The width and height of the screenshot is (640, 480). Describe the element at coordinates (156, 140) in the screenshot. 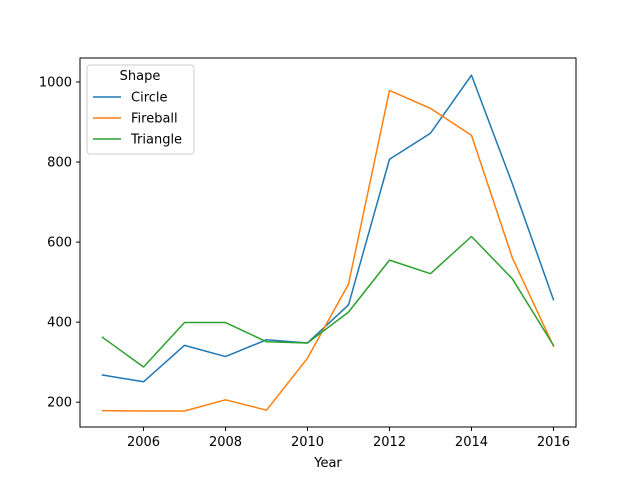

I see `legend-label-triangle: Triangle` at that location.